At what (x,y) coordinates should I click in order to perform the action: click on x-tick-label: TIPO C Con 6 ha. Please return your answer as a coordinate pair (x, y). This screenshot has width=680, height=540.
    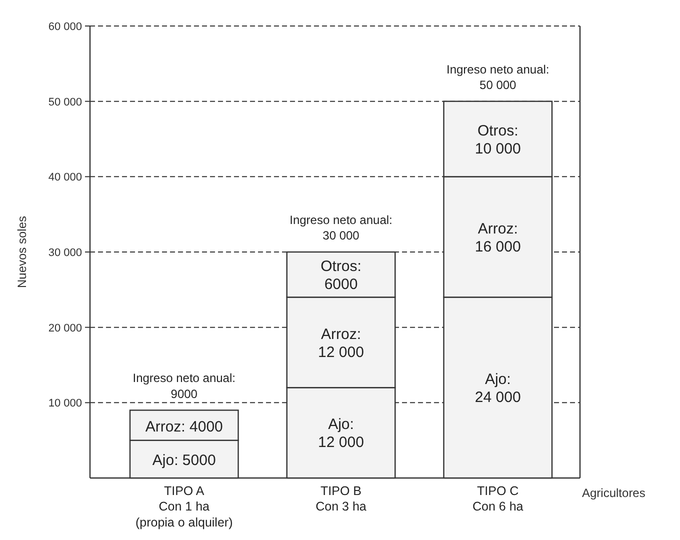
    Looking at the image, I should click on (498, 499).